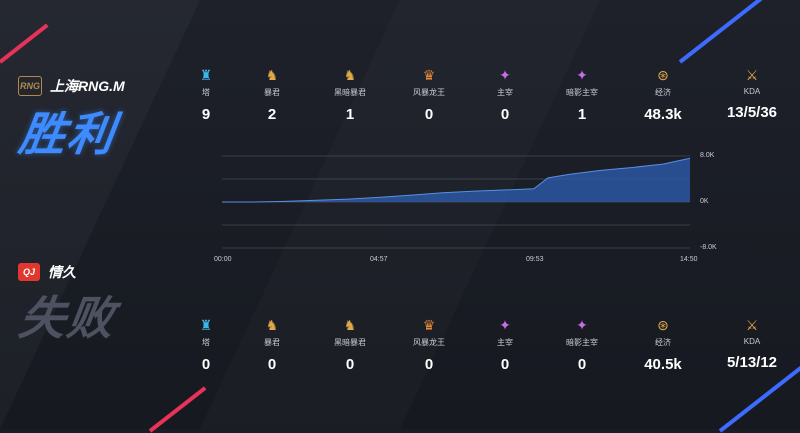 The width and height of the screenshot is (800, 433). Describe the element at coordinates (47, 272) in the screenshot. I see `team2-header: QJ 情久` at that location.